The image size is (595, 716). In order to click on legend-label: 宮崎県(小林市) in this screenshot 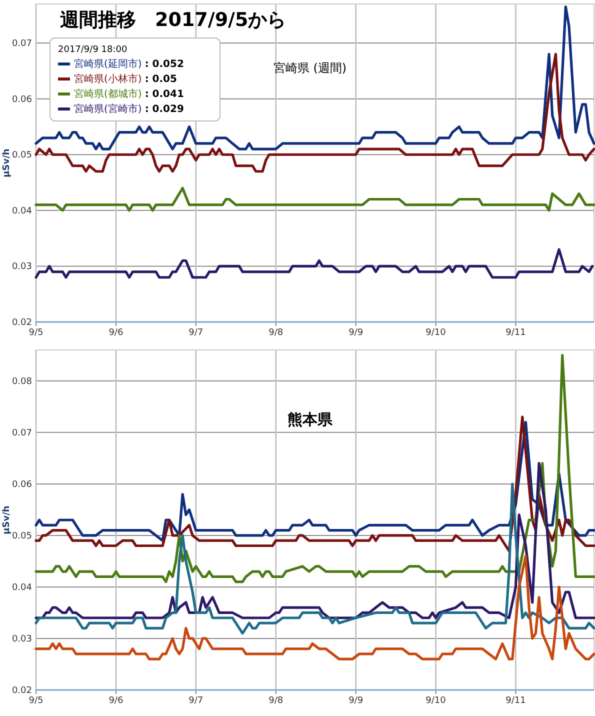, I will do `click(108, 79)`.